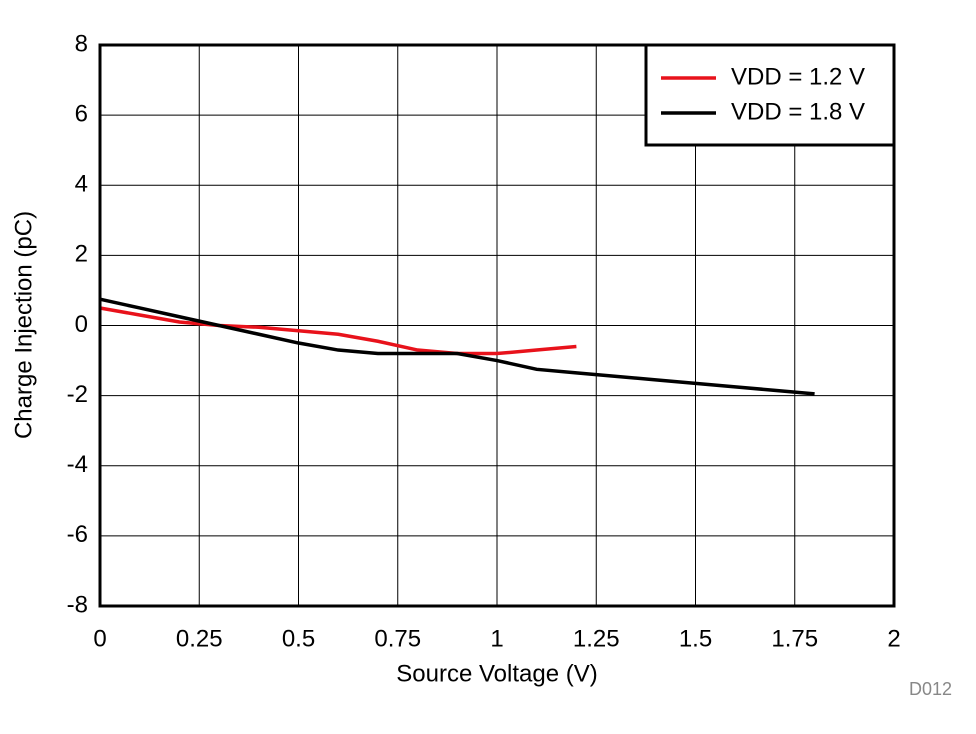  Describe the element at coordinates (81, 43) in the screenshot. I see `y-tick-label: 8` at that location.